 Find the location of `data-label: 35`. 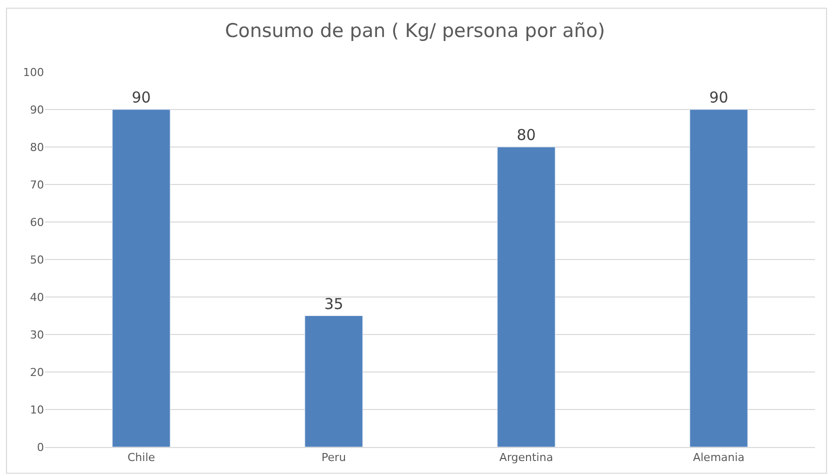

data-label: 35 is located at coordinates (334, 303).